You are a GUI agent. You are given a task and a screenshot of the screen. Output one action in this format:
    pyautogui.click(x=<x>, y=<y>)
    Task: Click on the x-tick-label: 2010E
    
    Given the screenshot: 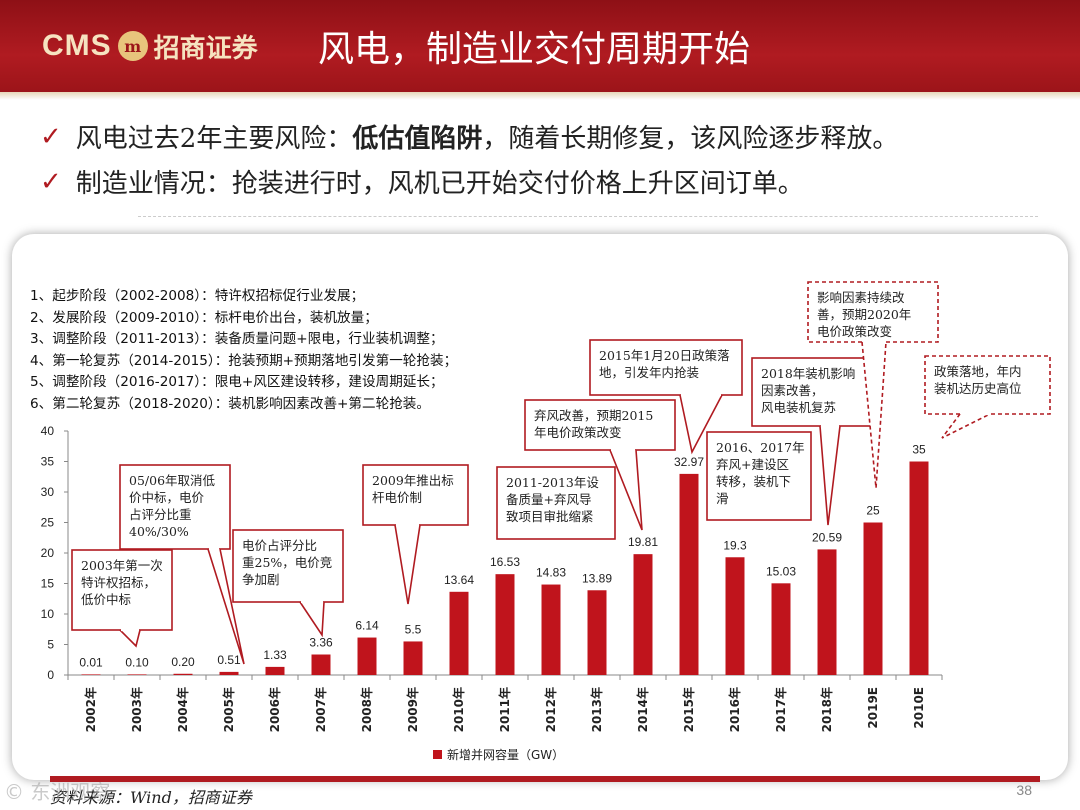 What is the action you would take?
    pyautogui.click(x=919, y=708)
    